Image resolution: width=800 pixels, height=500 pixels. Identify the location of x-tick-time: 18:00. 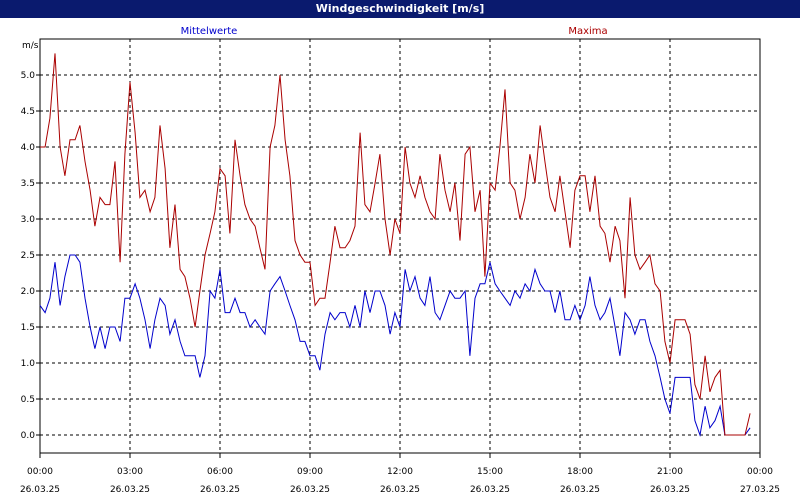
(580, 472).